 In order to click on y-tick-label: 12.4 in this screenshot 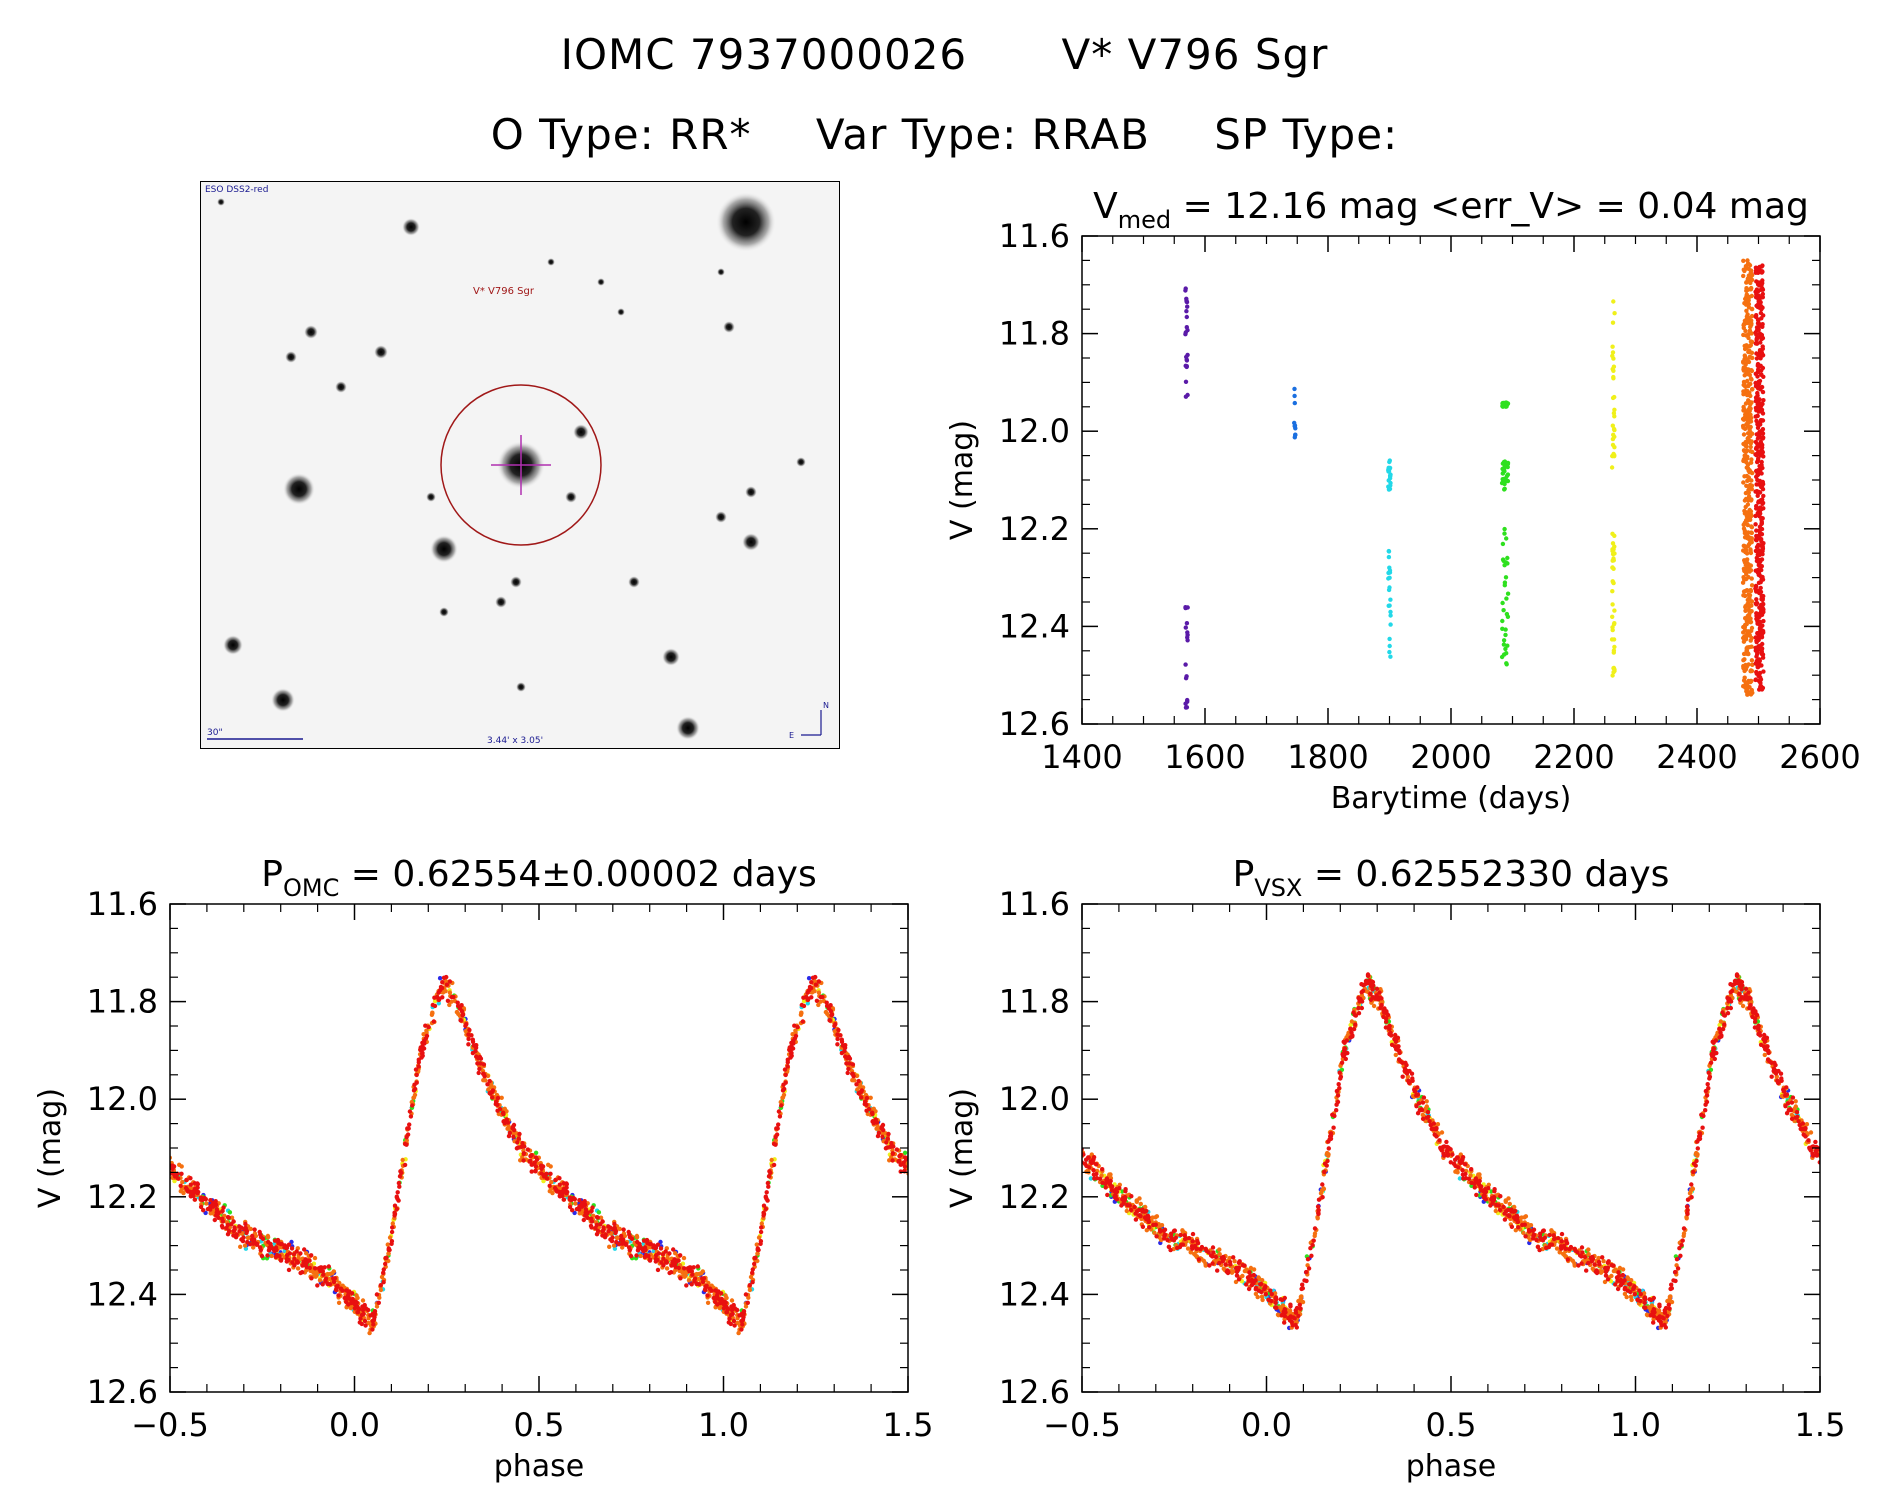, I will do `click(122, 1294)`.